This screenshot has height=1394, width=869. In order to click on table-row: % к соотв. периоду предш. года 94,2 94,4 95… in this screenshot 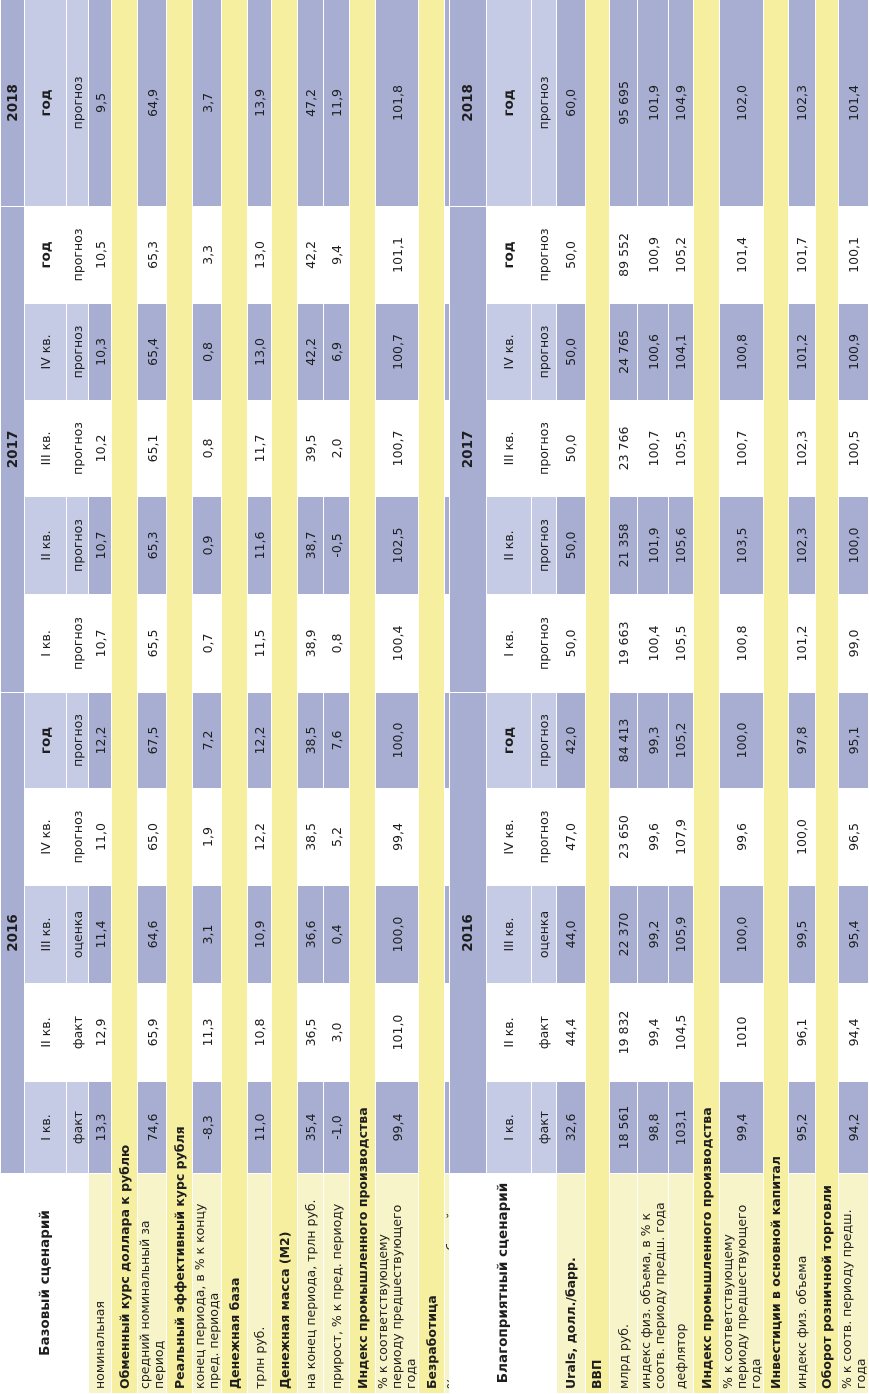, I will do `click(853, 697)`.